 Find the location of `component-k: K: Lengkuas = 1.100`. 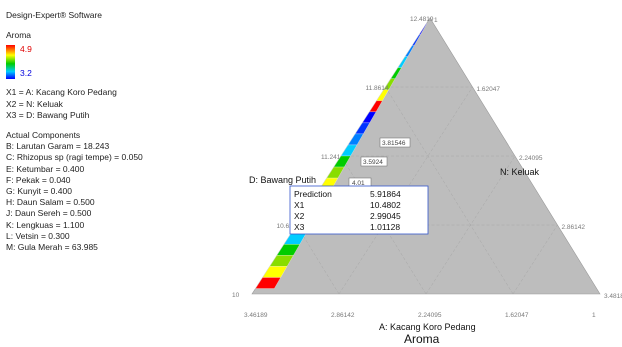

component-k: K: Lengkuas = 1.100 is located at coordinates (45, 224).